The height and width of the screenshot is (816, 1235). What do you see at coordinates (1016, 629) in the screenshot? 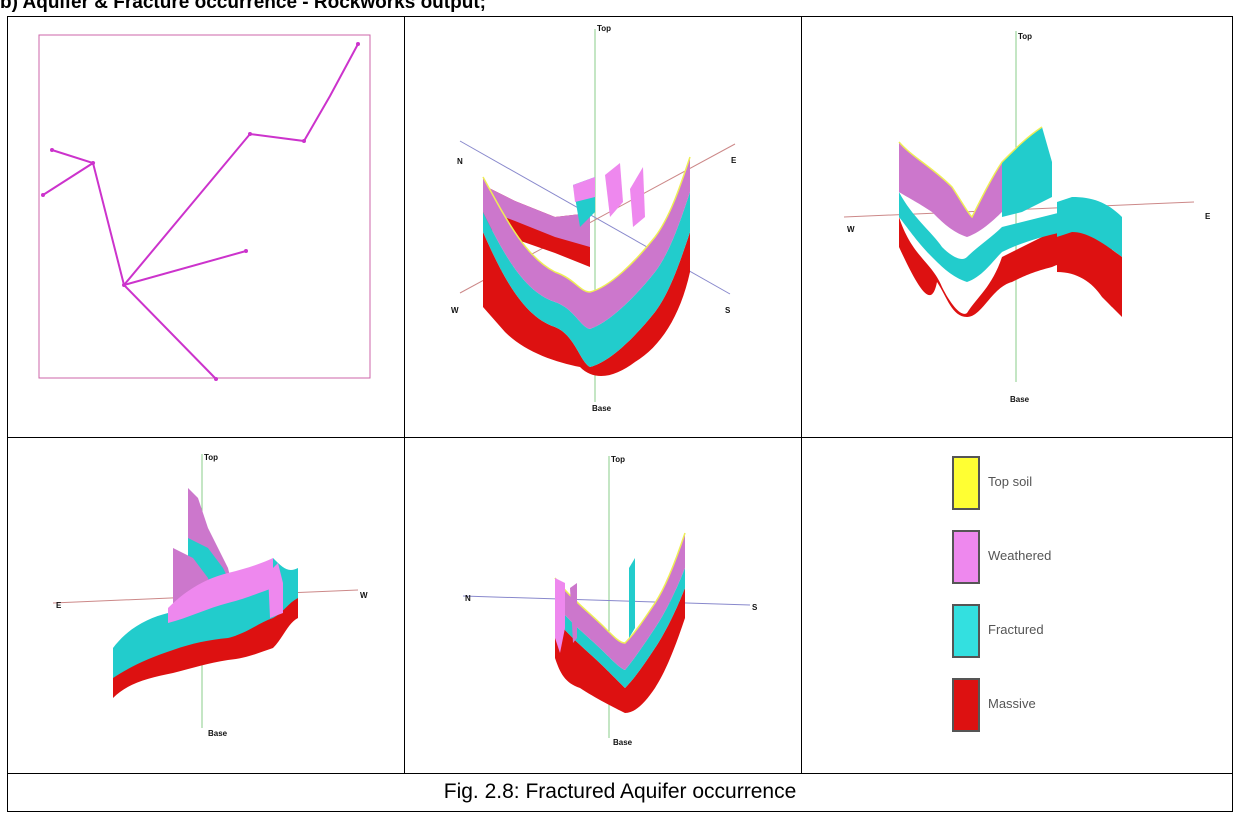
I see `legend-label-fractured: Fractured` at bounding box center [1016, 629].